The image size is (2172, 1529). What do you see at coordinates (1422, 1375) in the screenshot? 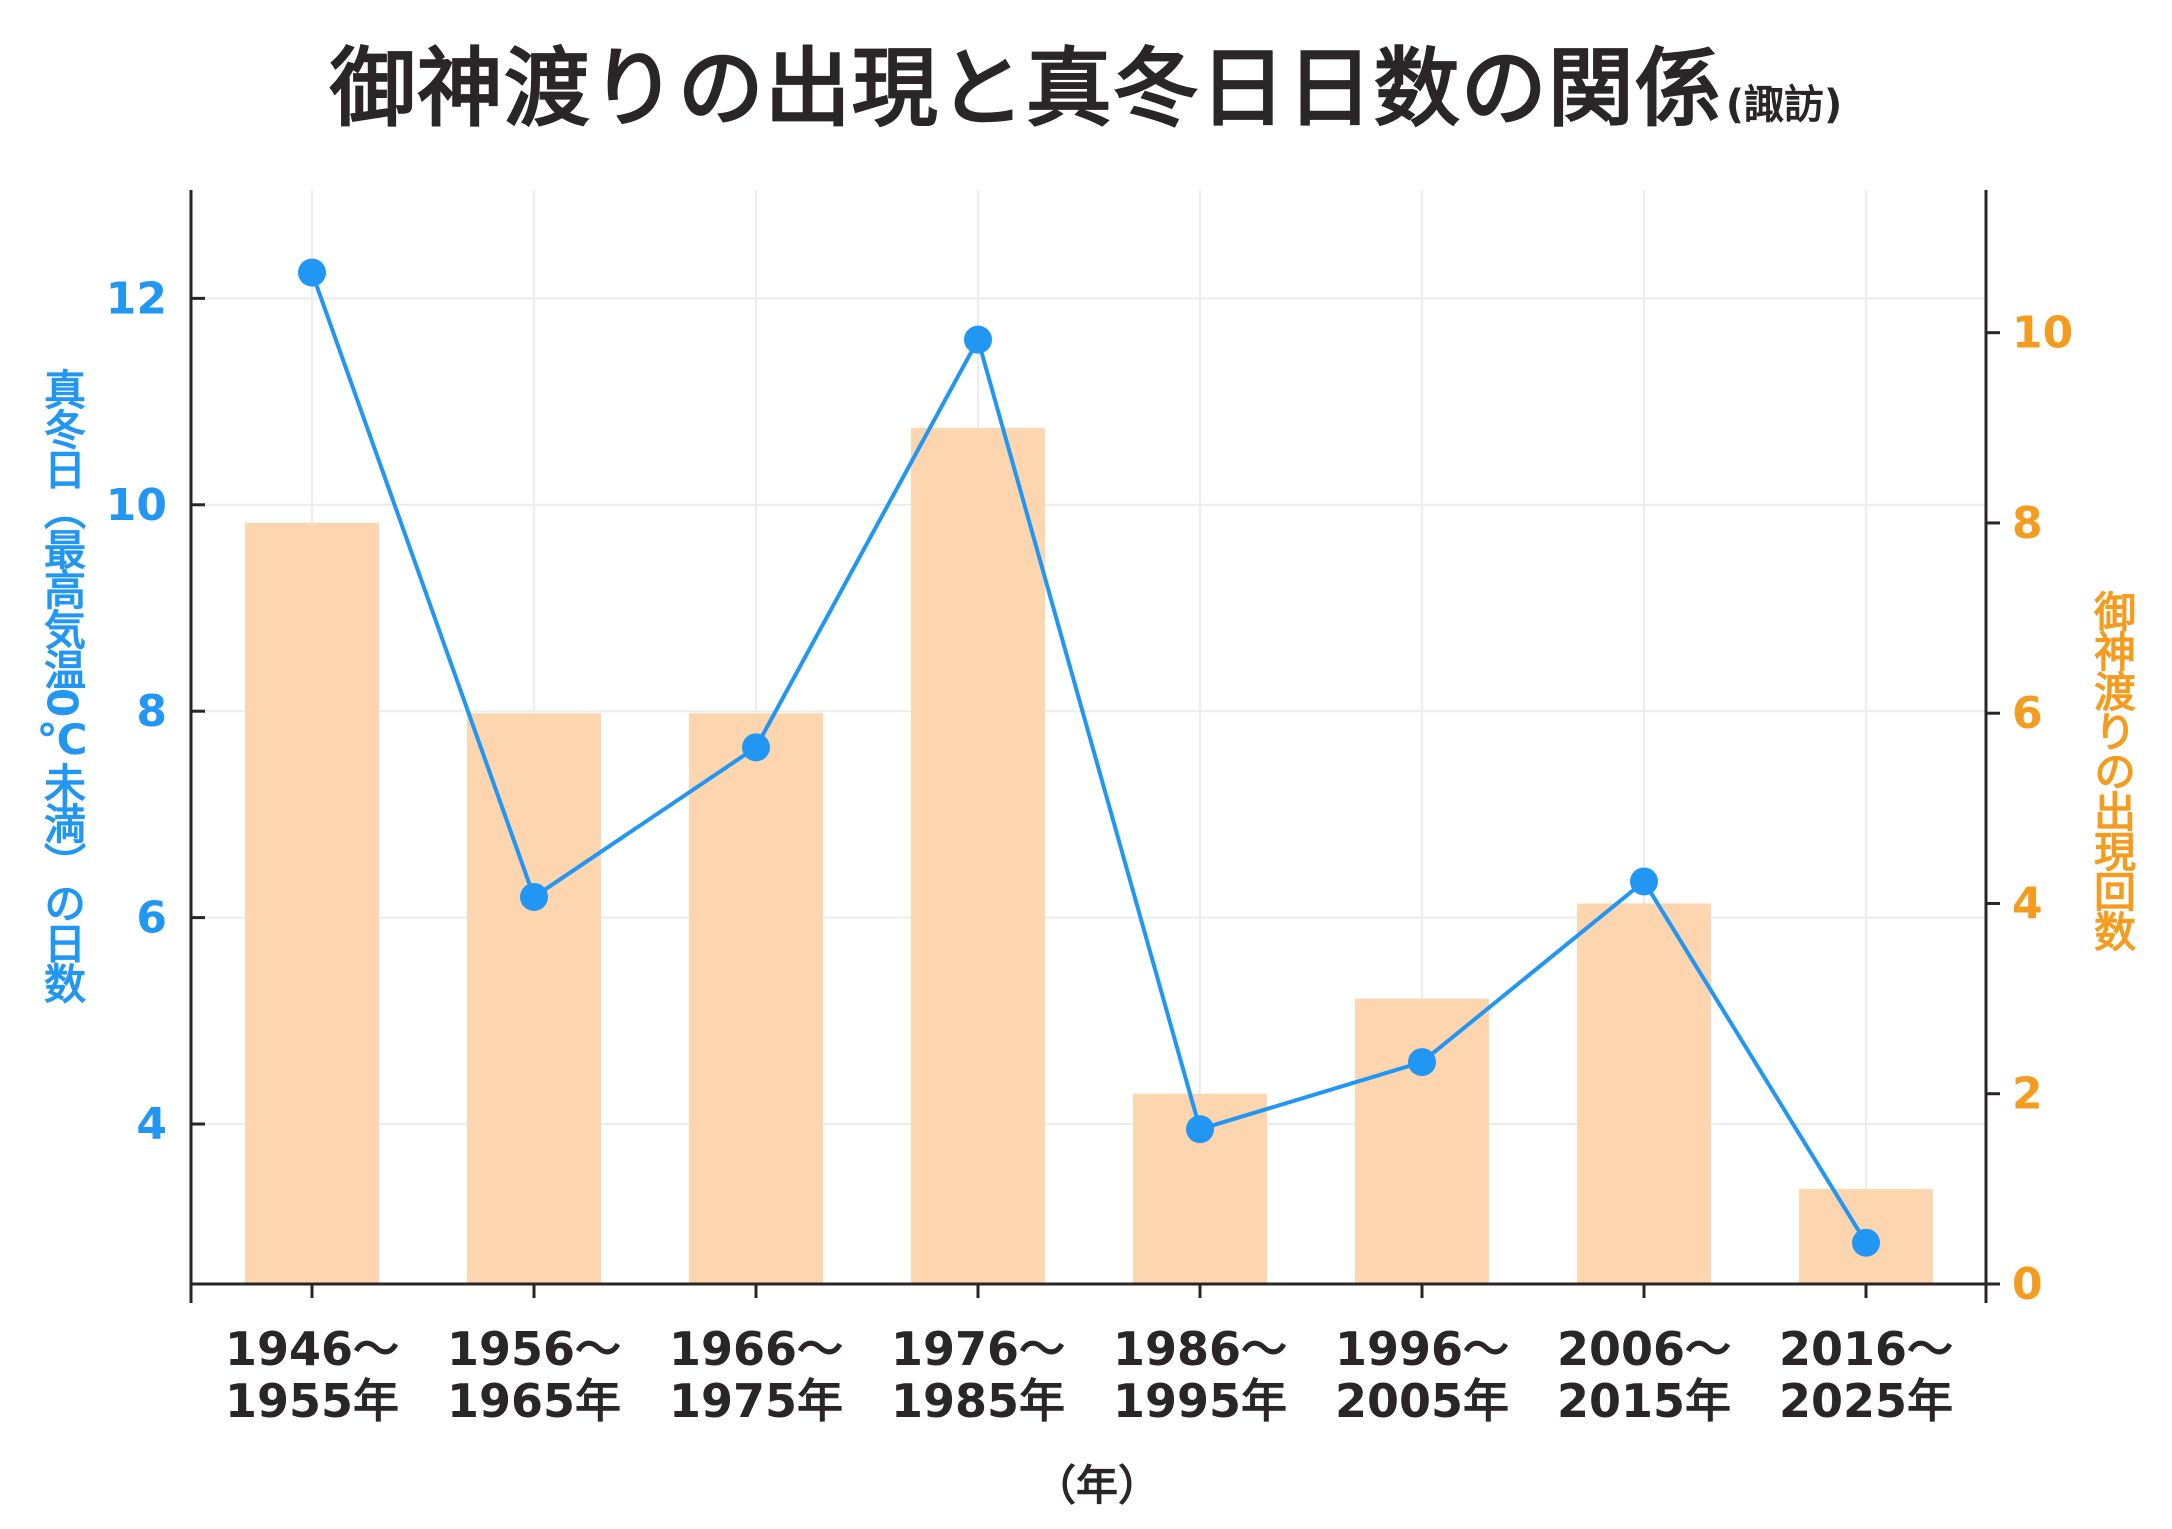
I see `x-tick-label: 1996〜 2005年` at bounding box center [1422, 1375].